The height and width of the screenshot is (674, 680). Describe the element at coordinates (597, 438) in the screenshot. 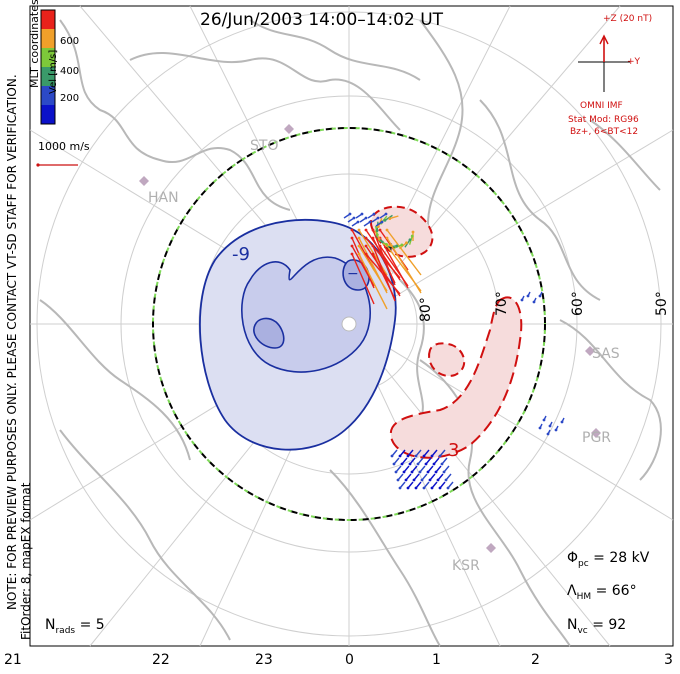

I see `station-pgr: PGR` at that location.